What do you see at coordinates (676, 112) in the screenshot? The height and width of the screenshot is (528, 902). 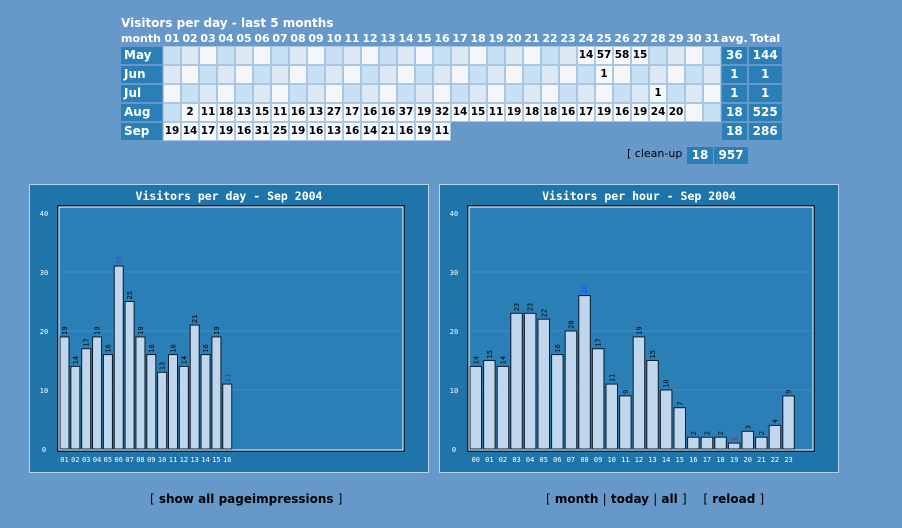 I see `day-cell: 20` at bounding box center [676, 112].